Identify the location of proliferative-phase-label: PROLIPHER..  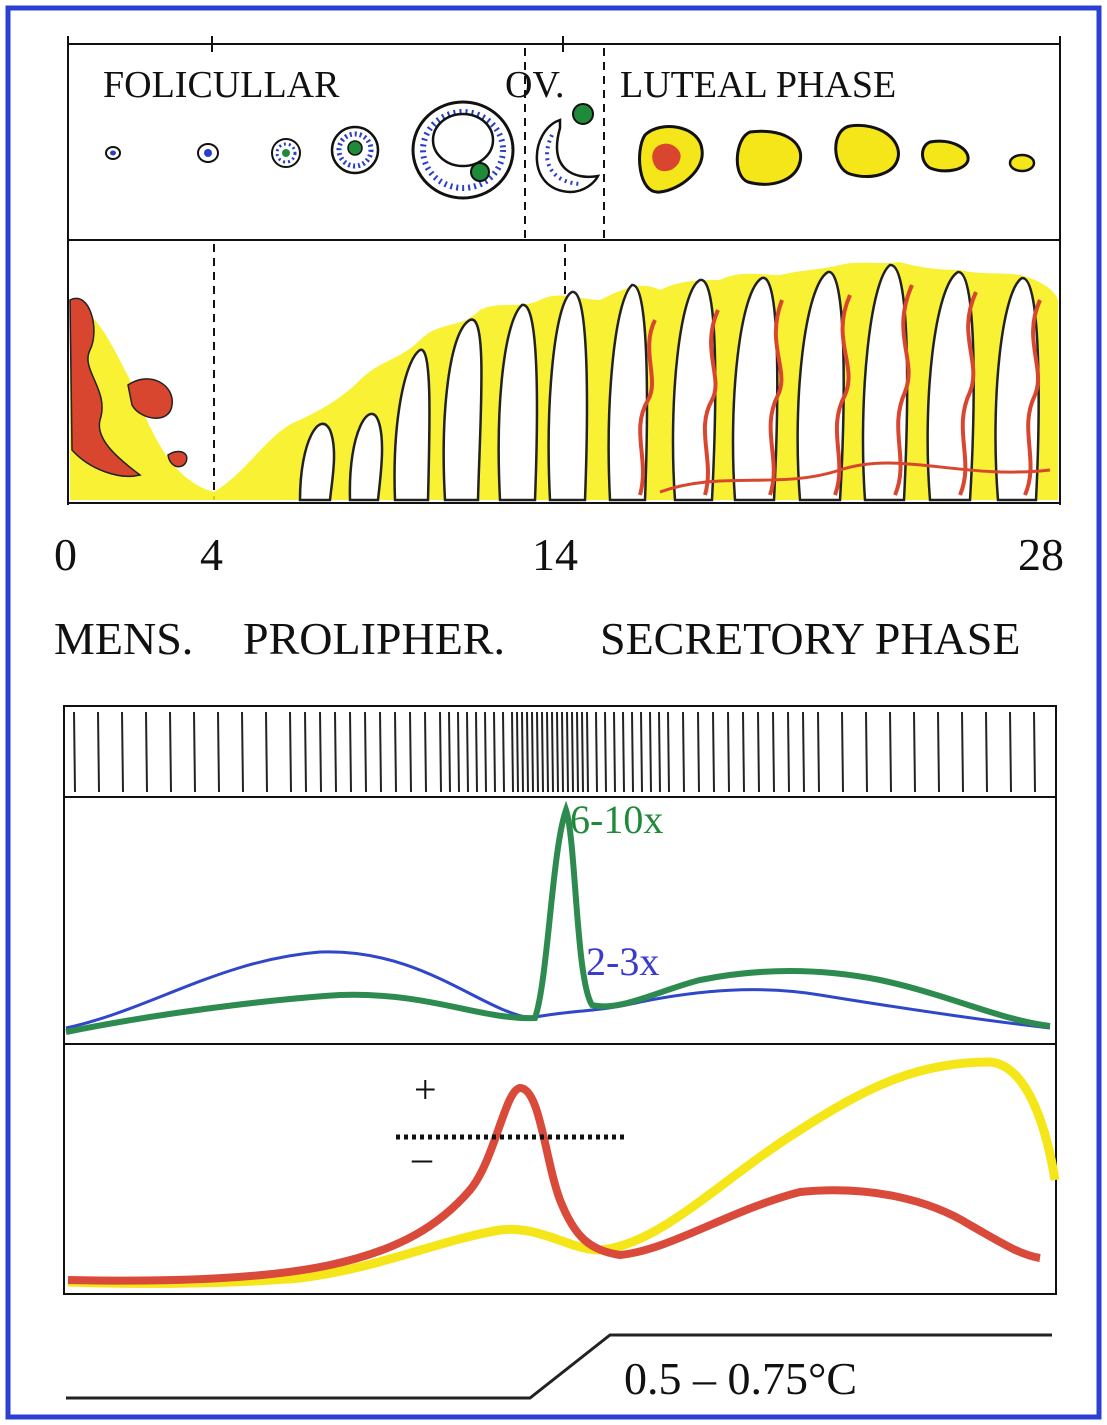
(374, 638).